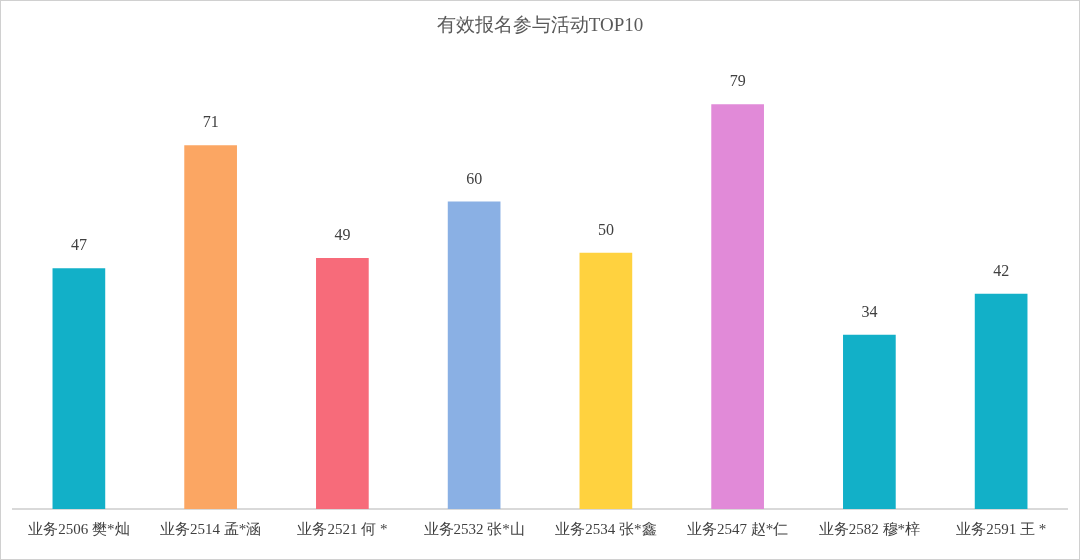  Describe the element at coordinates (737, 81) in the screenshot. I see `data-label: 79` at that location.